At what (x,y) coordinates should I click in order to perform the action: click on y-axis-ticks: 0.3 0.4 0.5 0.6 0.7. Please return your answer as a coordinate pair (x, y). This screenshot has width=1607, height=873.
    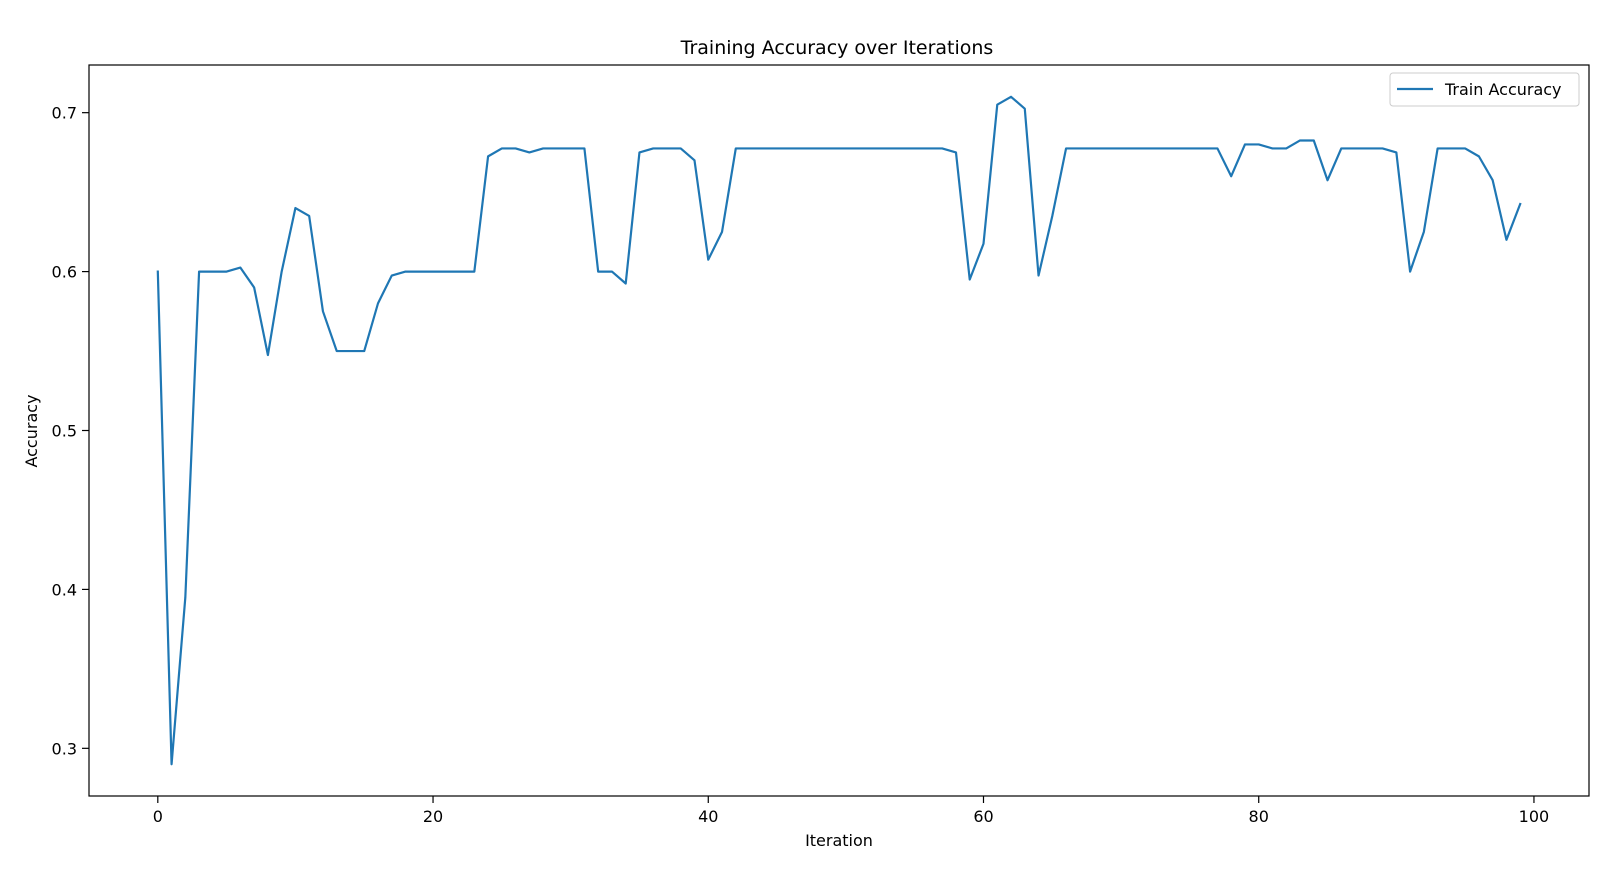
    Looking at the image, I should click on (70, 431).